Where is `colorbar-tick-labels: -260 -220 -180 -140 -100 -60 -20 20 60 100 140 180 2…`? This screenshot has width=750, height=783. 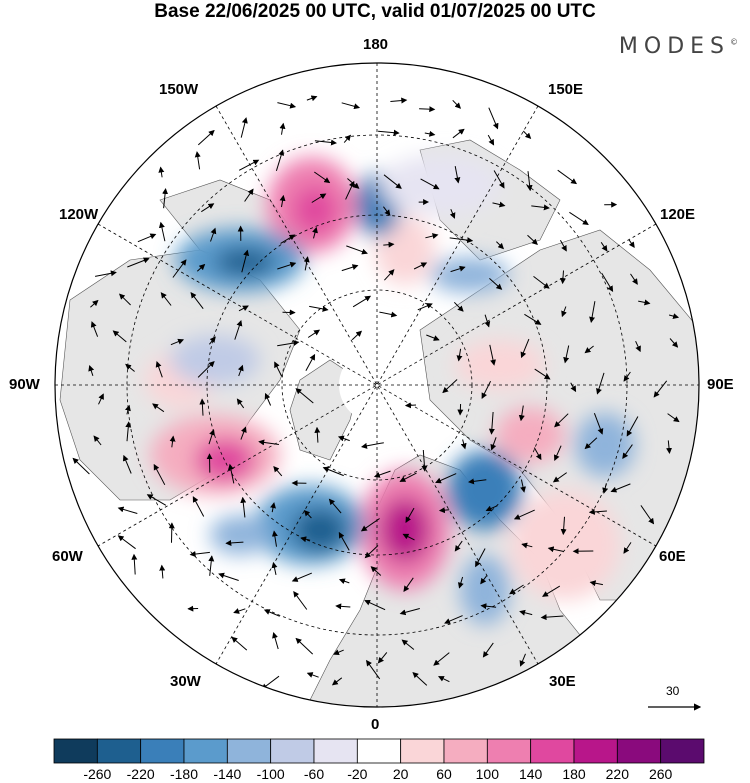
colorbar-tick-labels: -260 -220 -180 -140 -100 -60 -20 20 60 100 140 180 2… is located at coordinates (379, 774).